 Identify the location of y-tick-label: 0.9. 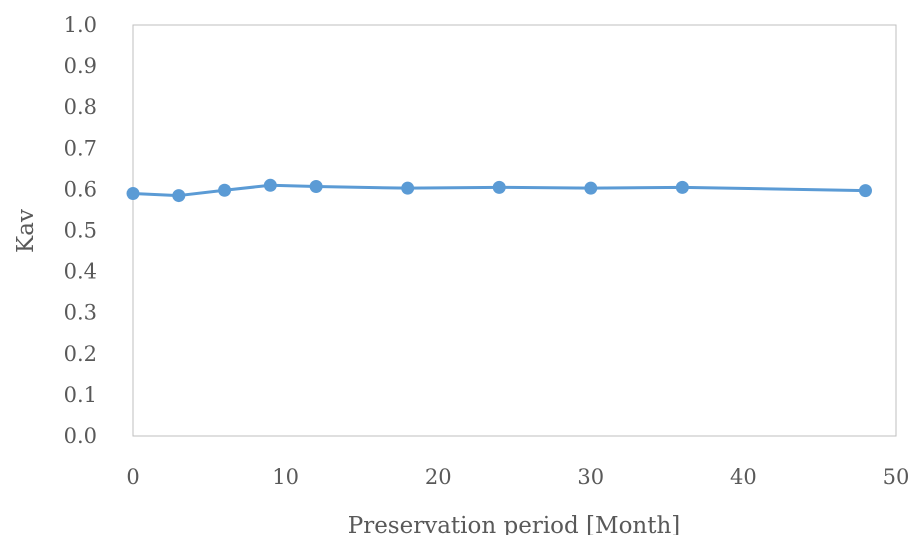
(80, 66).